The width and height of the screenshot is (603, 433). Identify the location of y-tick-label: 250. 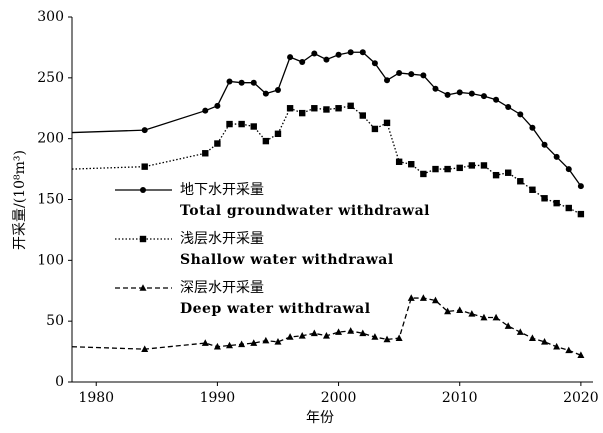
(50, 78).